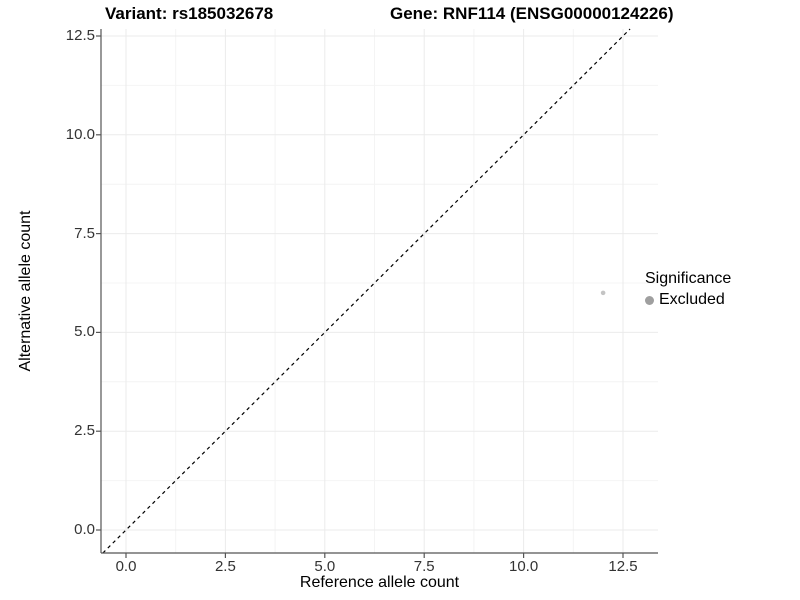 This screenshot has width=800, height=600. Describe the element at coordinates (649, 300) in the screenshot. I see `legend-key-dot-icon` at that location.